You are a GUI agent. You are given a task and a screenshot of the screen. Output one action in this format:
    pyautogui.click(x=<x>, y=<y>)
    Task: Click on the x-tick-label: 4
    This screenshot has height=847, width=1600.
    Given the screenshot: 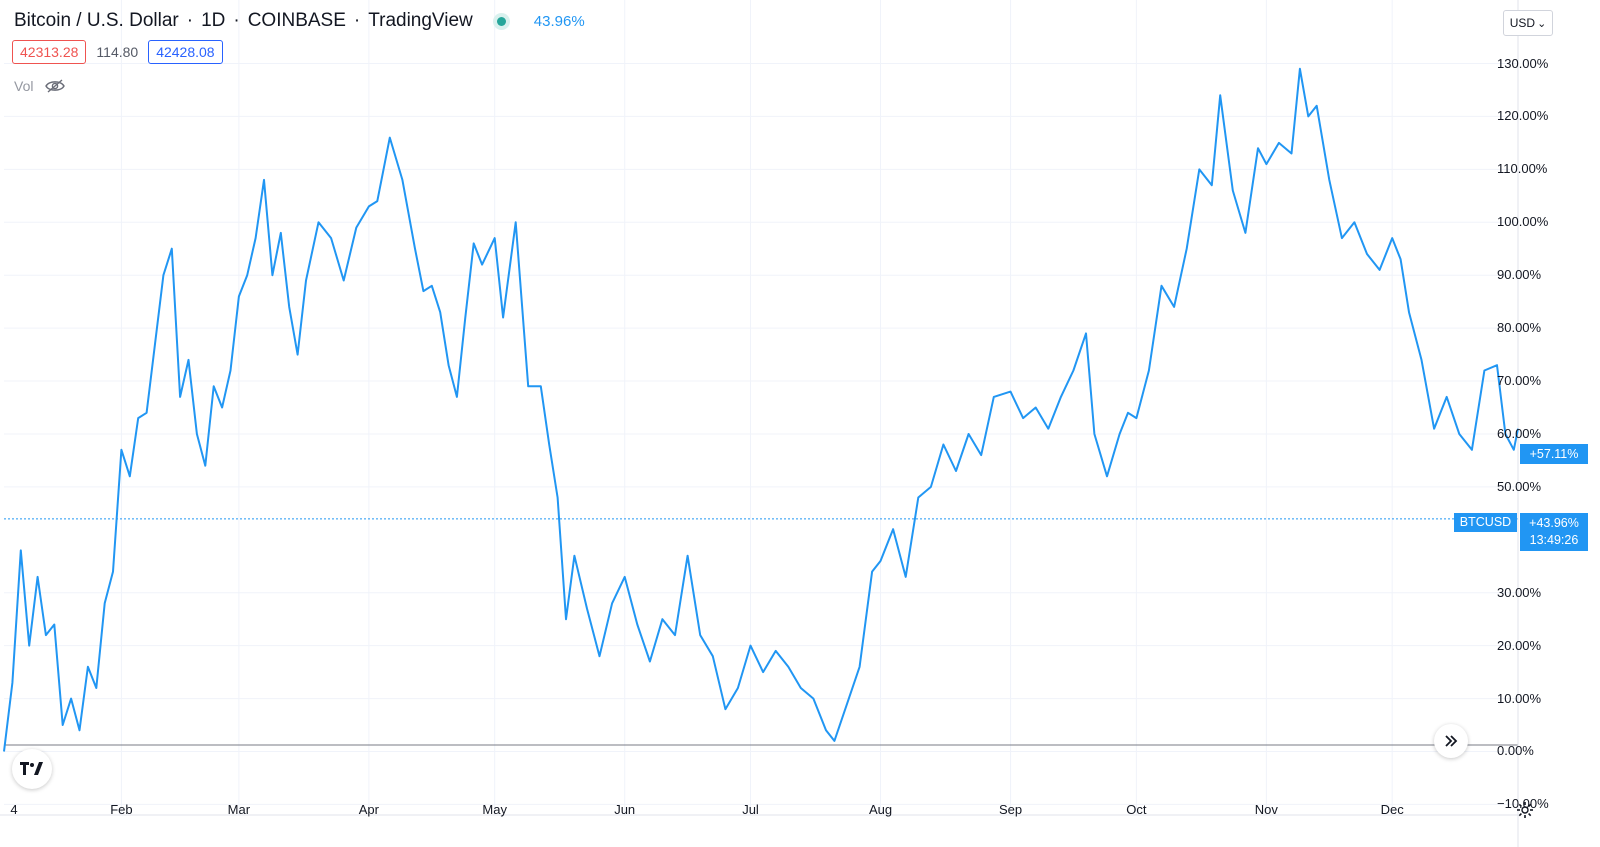 What is the action you would take?
    pyautogui.click(x=14, y=809)
    